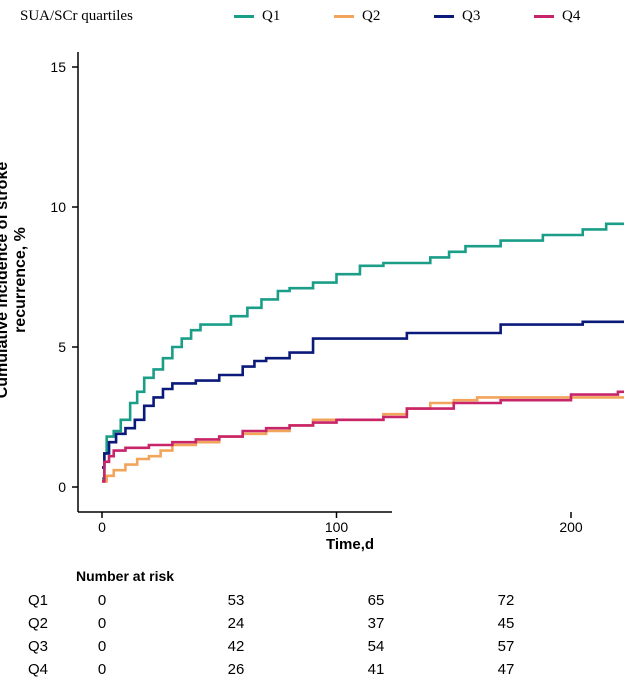  What do you see at coordinates (444, 16) in the screenshot?
I see `legend-swatch-q3` at bounding box center [444, 16].